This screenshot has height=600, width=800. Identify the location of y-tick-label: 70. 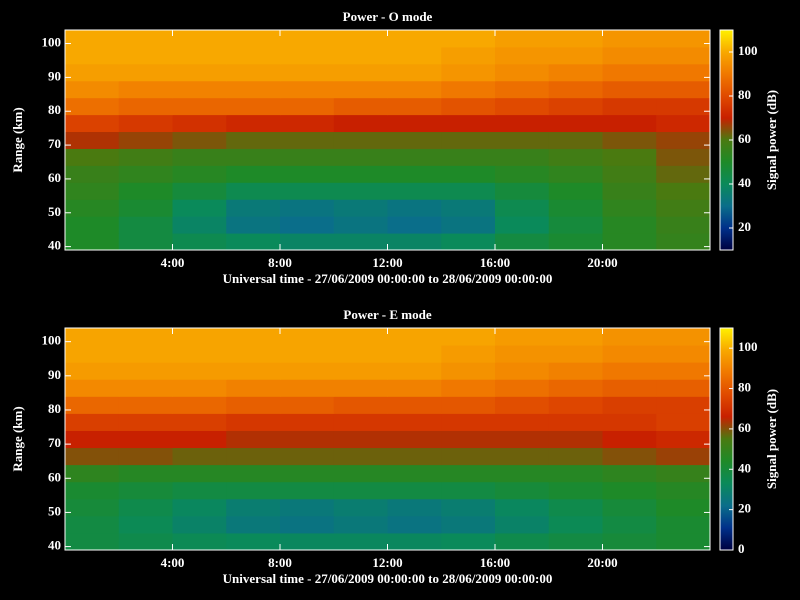
(54, 143).